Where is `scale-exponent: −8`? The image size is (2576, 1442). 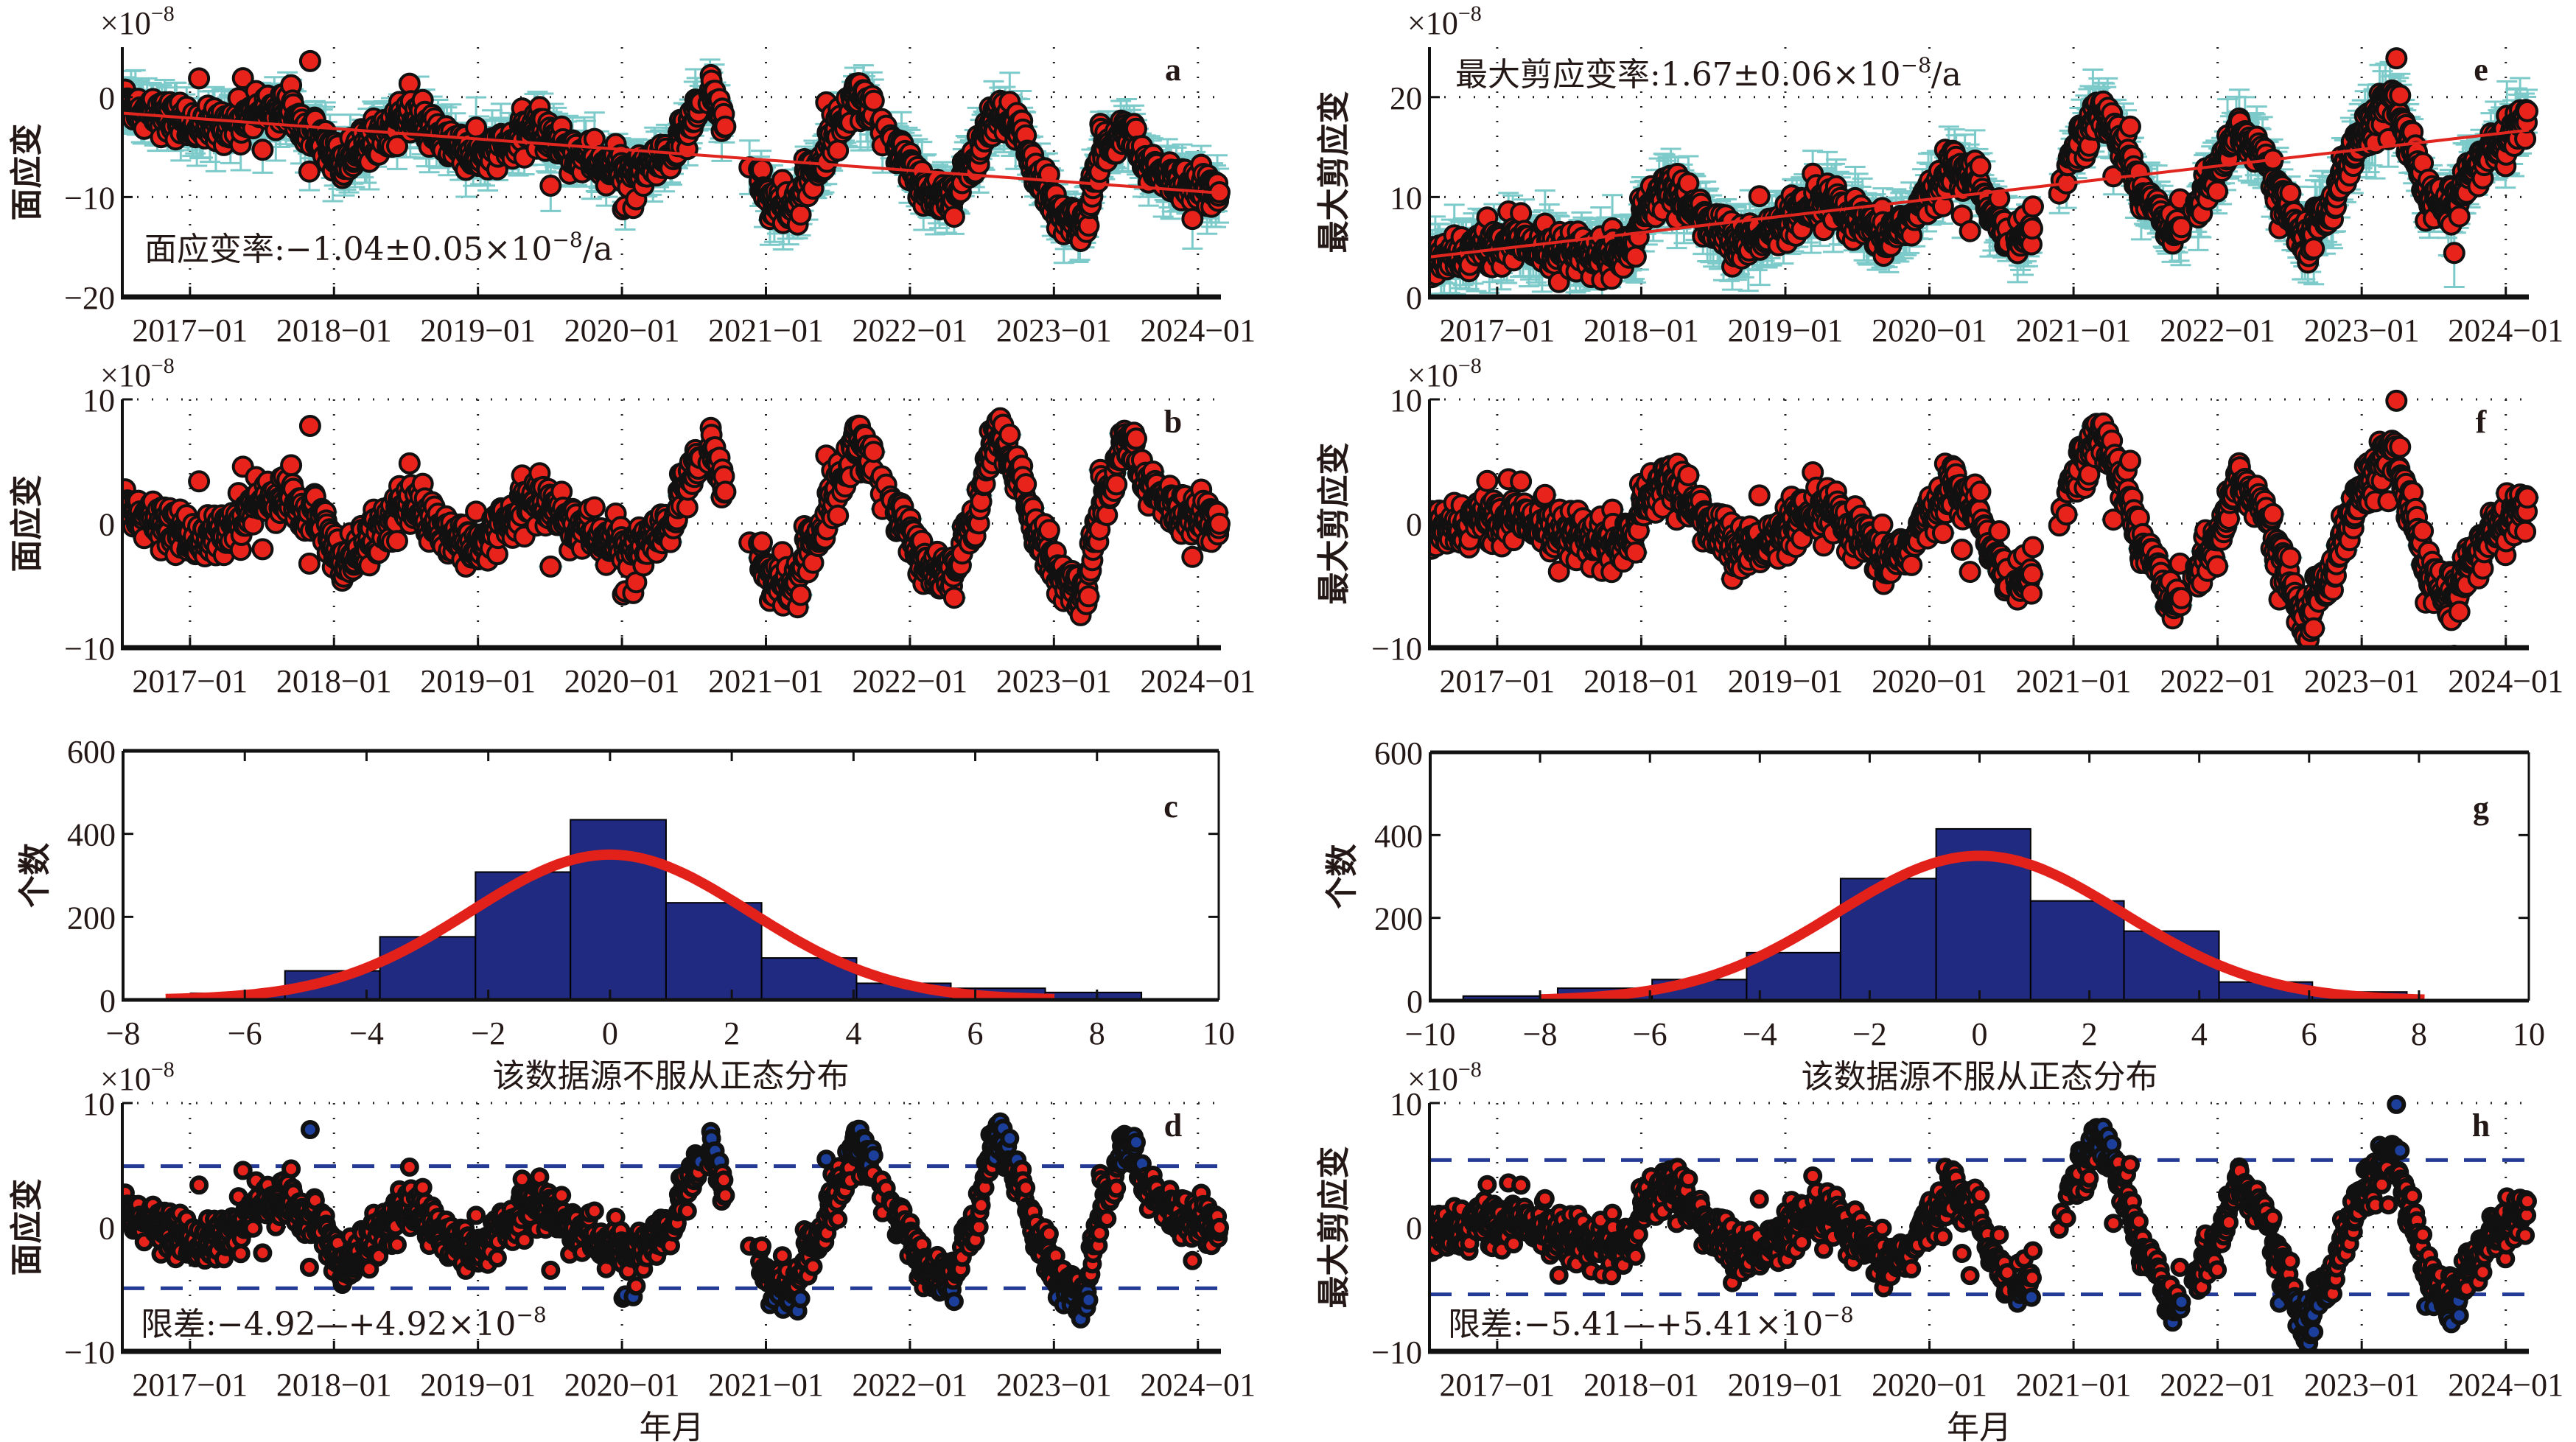 scale-exponent: −8 is located at coordinates (163, 13).